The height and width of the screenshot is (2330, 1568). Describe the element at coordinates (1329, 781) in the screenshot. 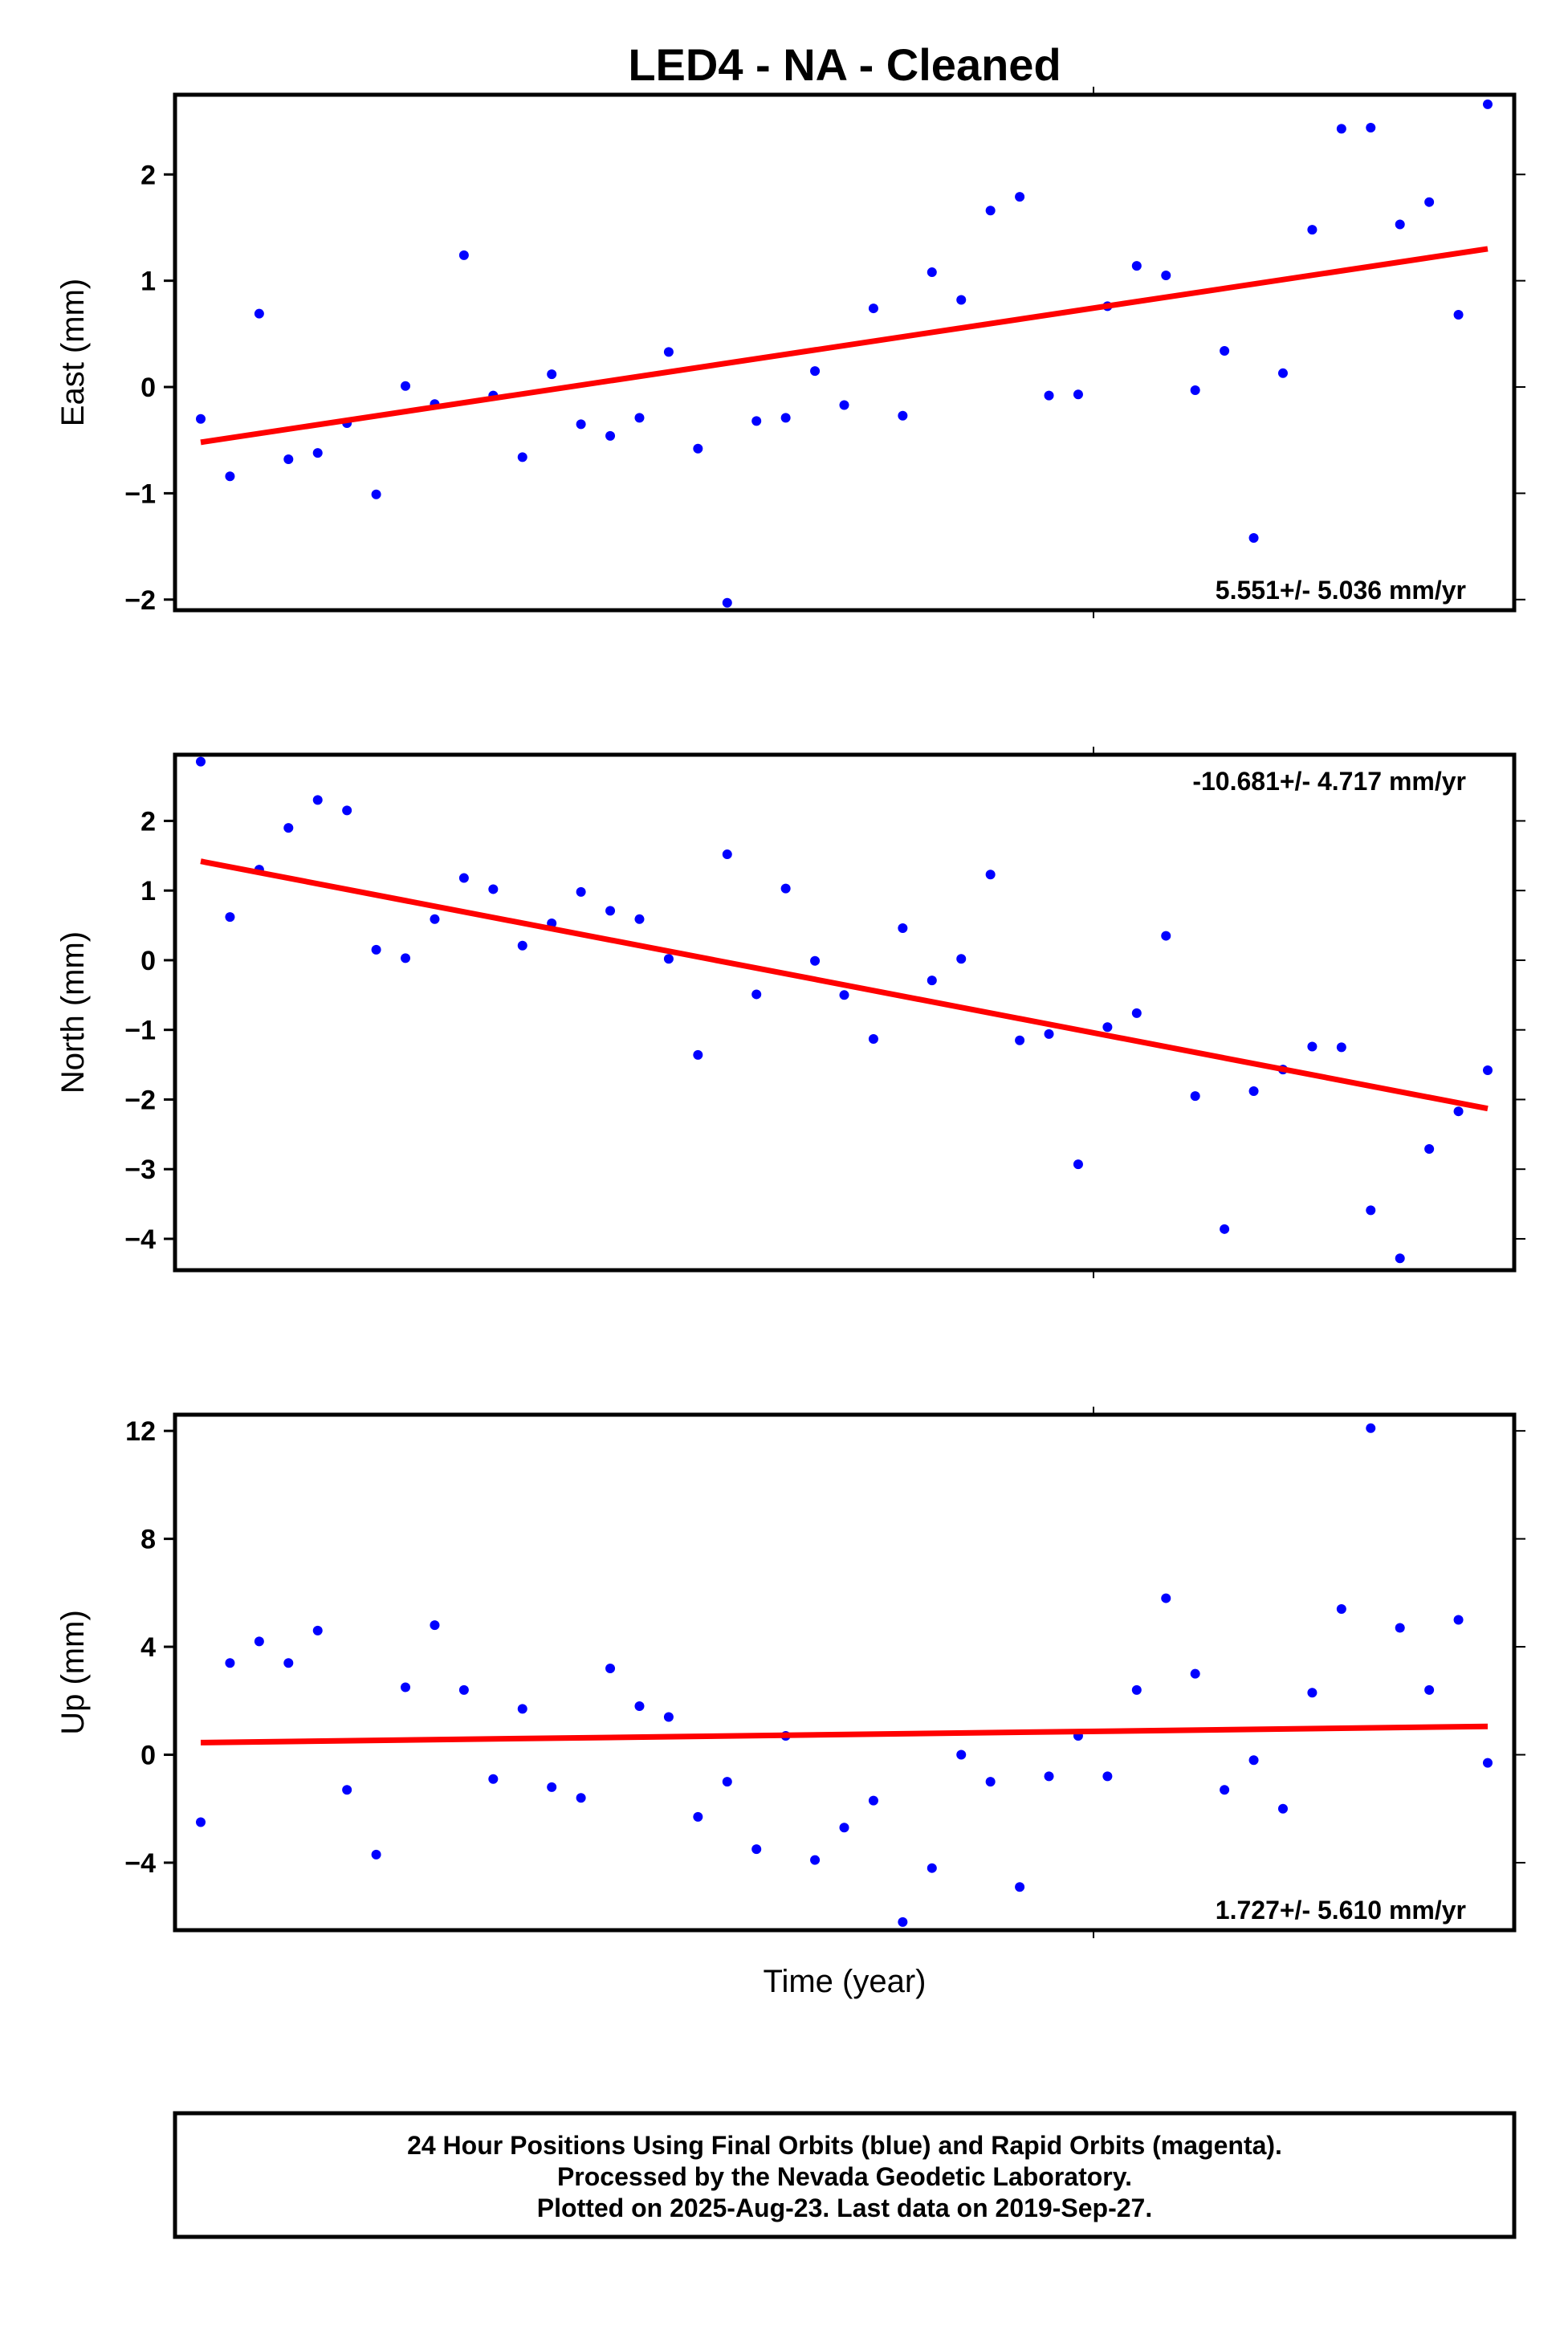

I see `north-rate-label: -10.681+/- 4.717 mm/yr` at that location.